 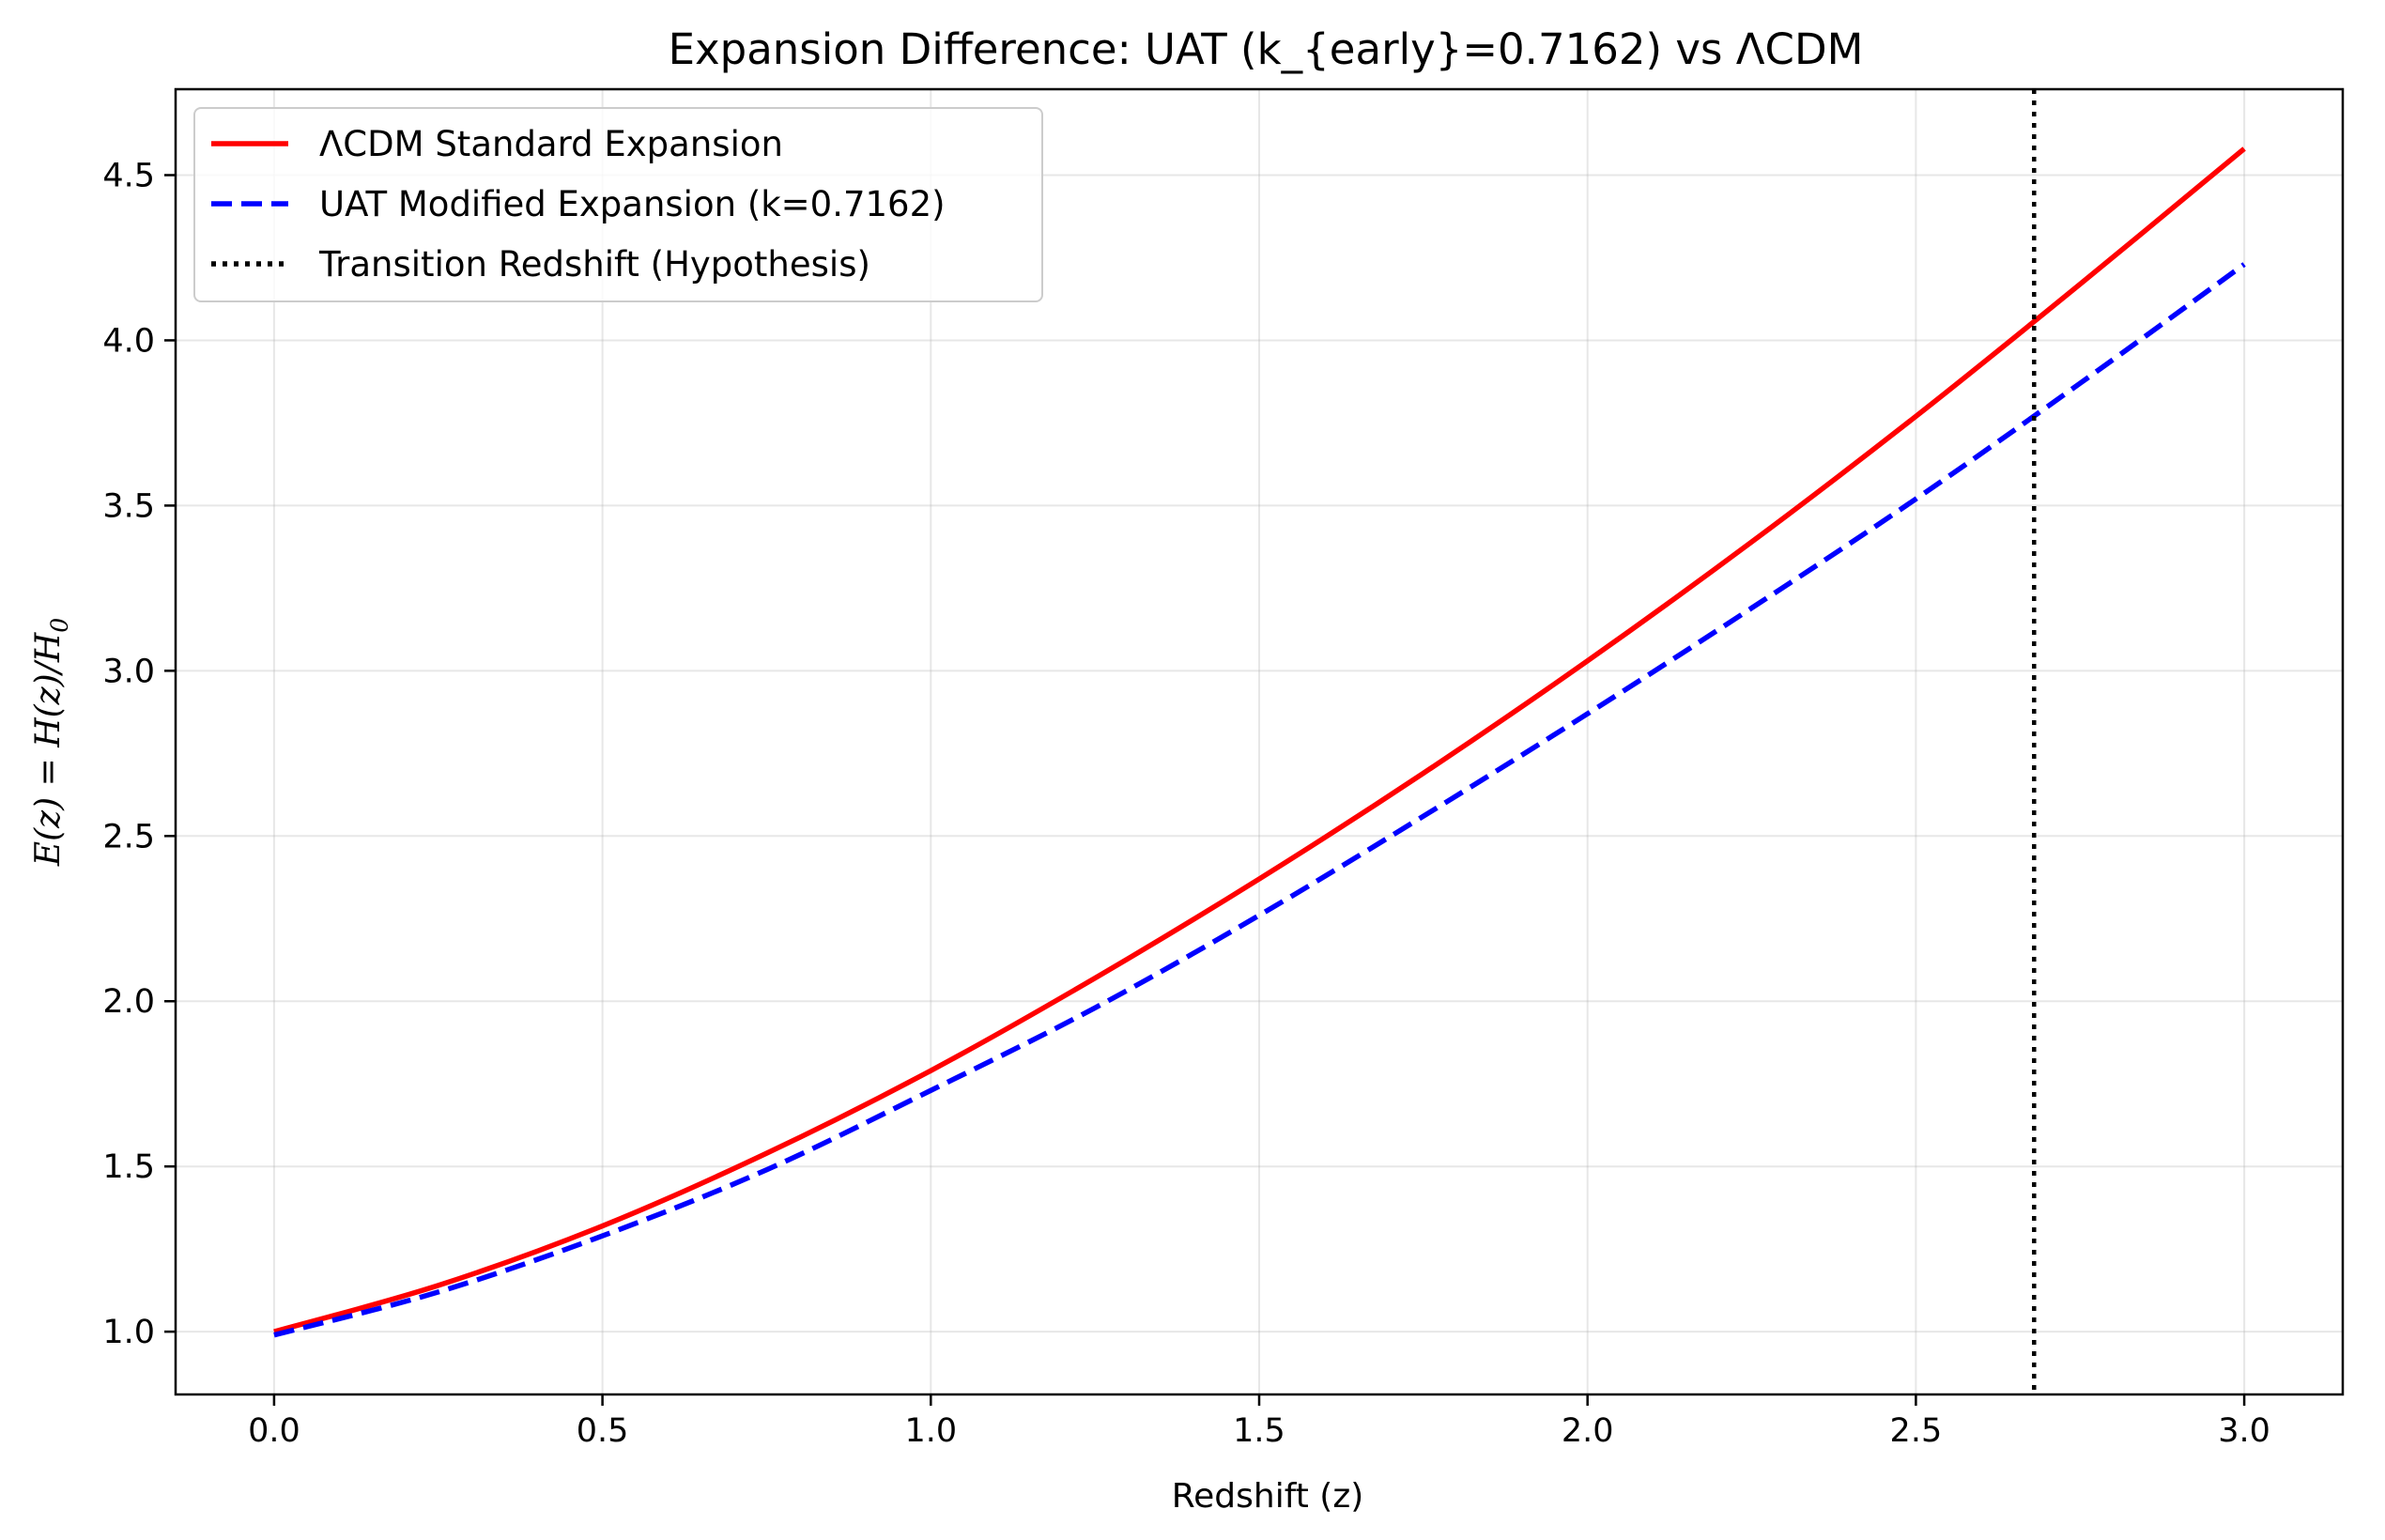 What do you see at coordinates (2244, 1431) in the screenshot?
I see `x-tick-label: 3.0` at bounding box center [2244, 1431].